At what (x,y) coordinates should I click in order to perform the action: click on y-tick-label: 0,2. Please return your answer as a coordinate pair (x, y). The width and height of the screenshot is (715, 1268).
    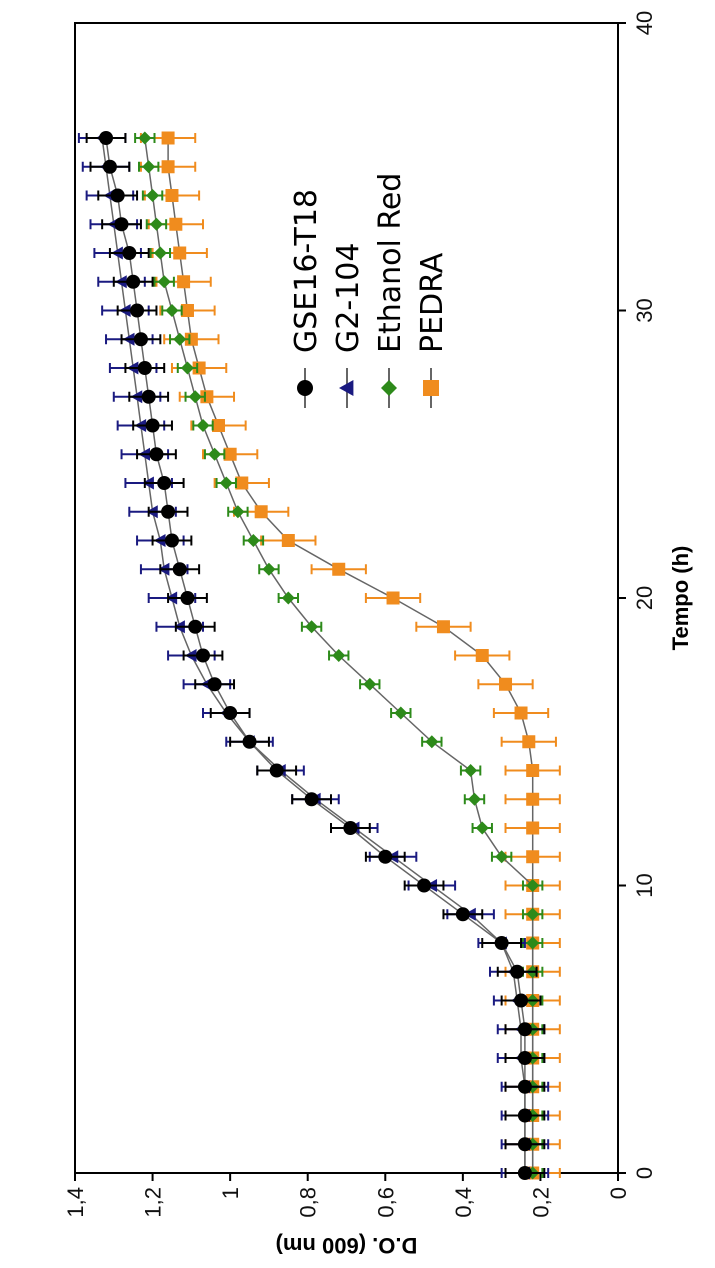
    Looking at the image, I should click on (540, 1202).